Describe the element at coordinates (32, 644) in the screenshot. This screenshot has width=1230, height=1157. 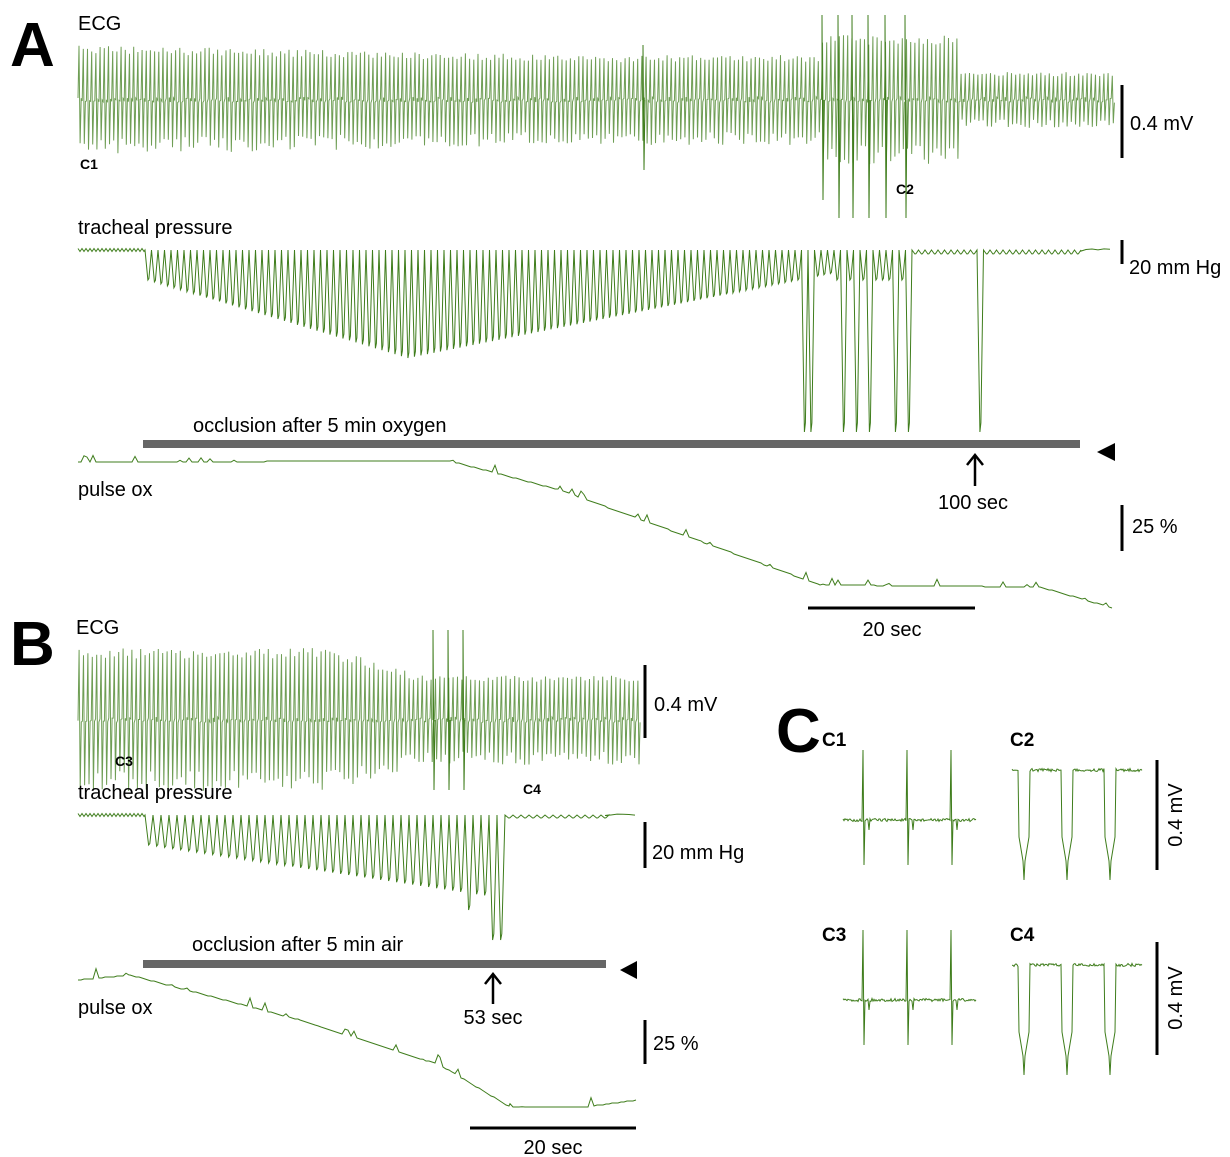
I see `panel-label: B` at that location.